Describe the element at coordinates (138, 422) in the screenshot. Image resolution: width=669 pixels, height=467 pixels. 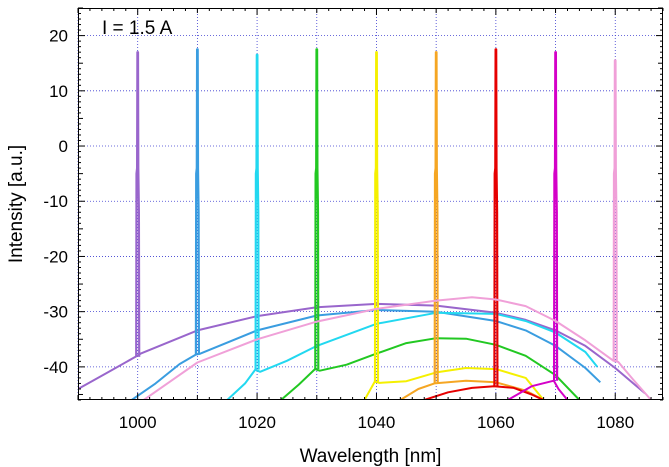
I see `x-tick-label: 1000` at that location.